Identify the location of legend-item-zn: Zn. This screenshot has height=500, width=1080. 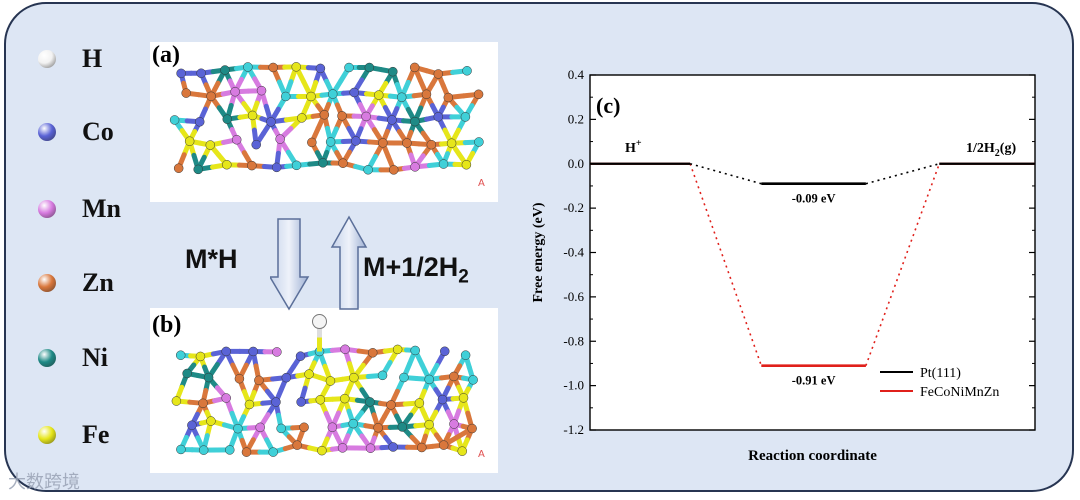
(76, 283).